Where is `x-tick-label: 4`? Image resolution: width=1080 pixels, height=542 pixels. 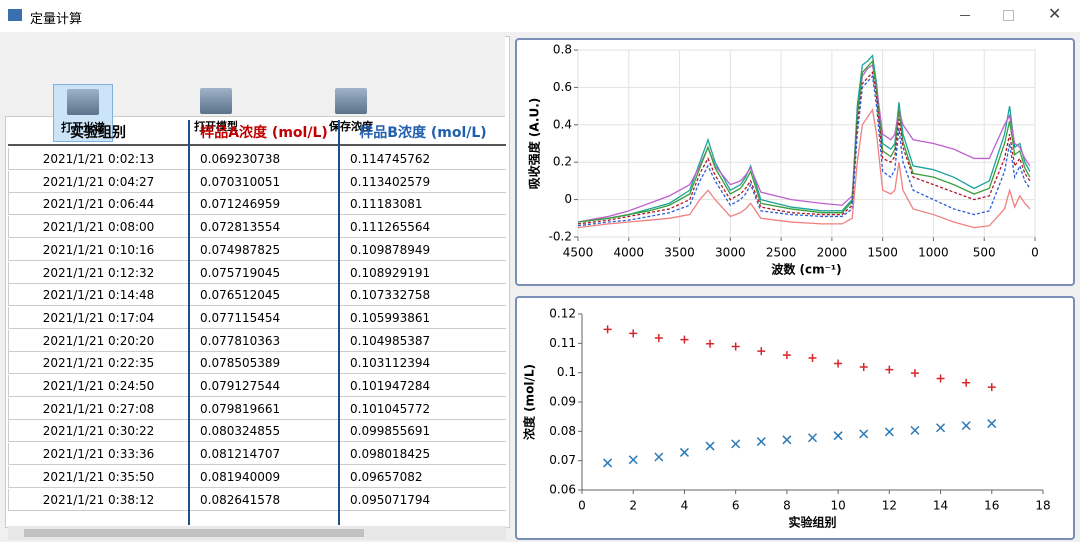 x-tick-label: 4 is located at coordinates (685, 506).